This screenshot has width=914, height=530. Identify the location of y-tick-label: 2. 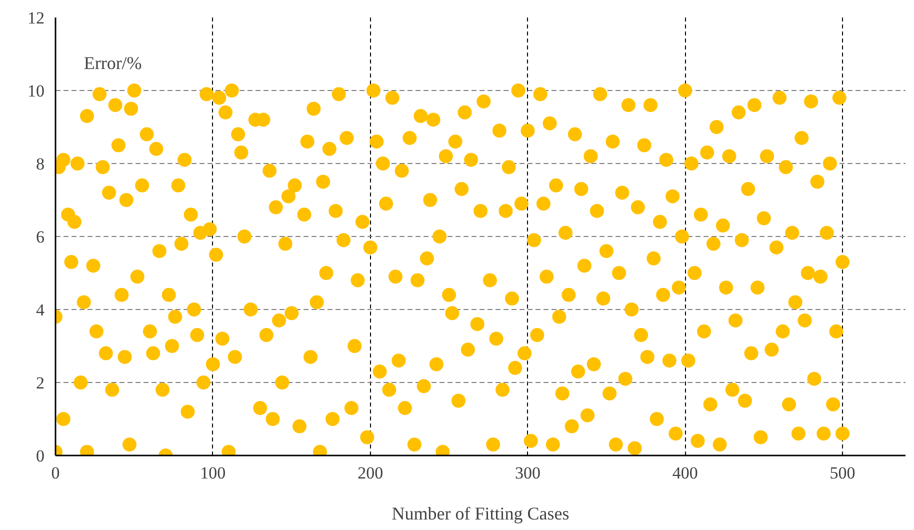
(40, 383).